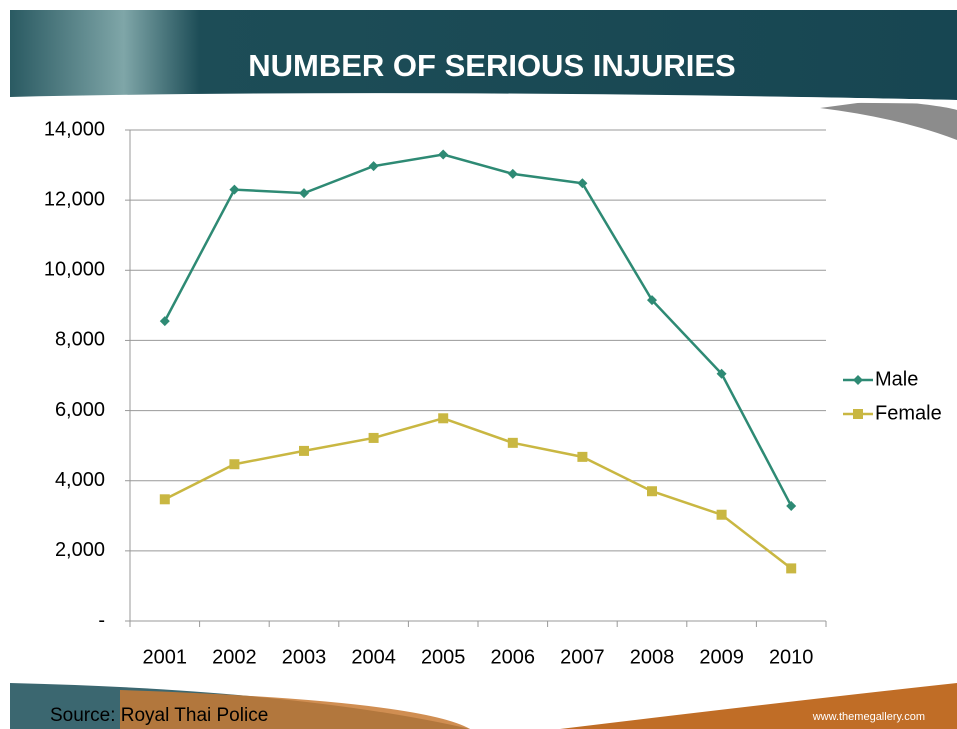  I want to click on y-tick-label: 2,000, so click(80, 550).